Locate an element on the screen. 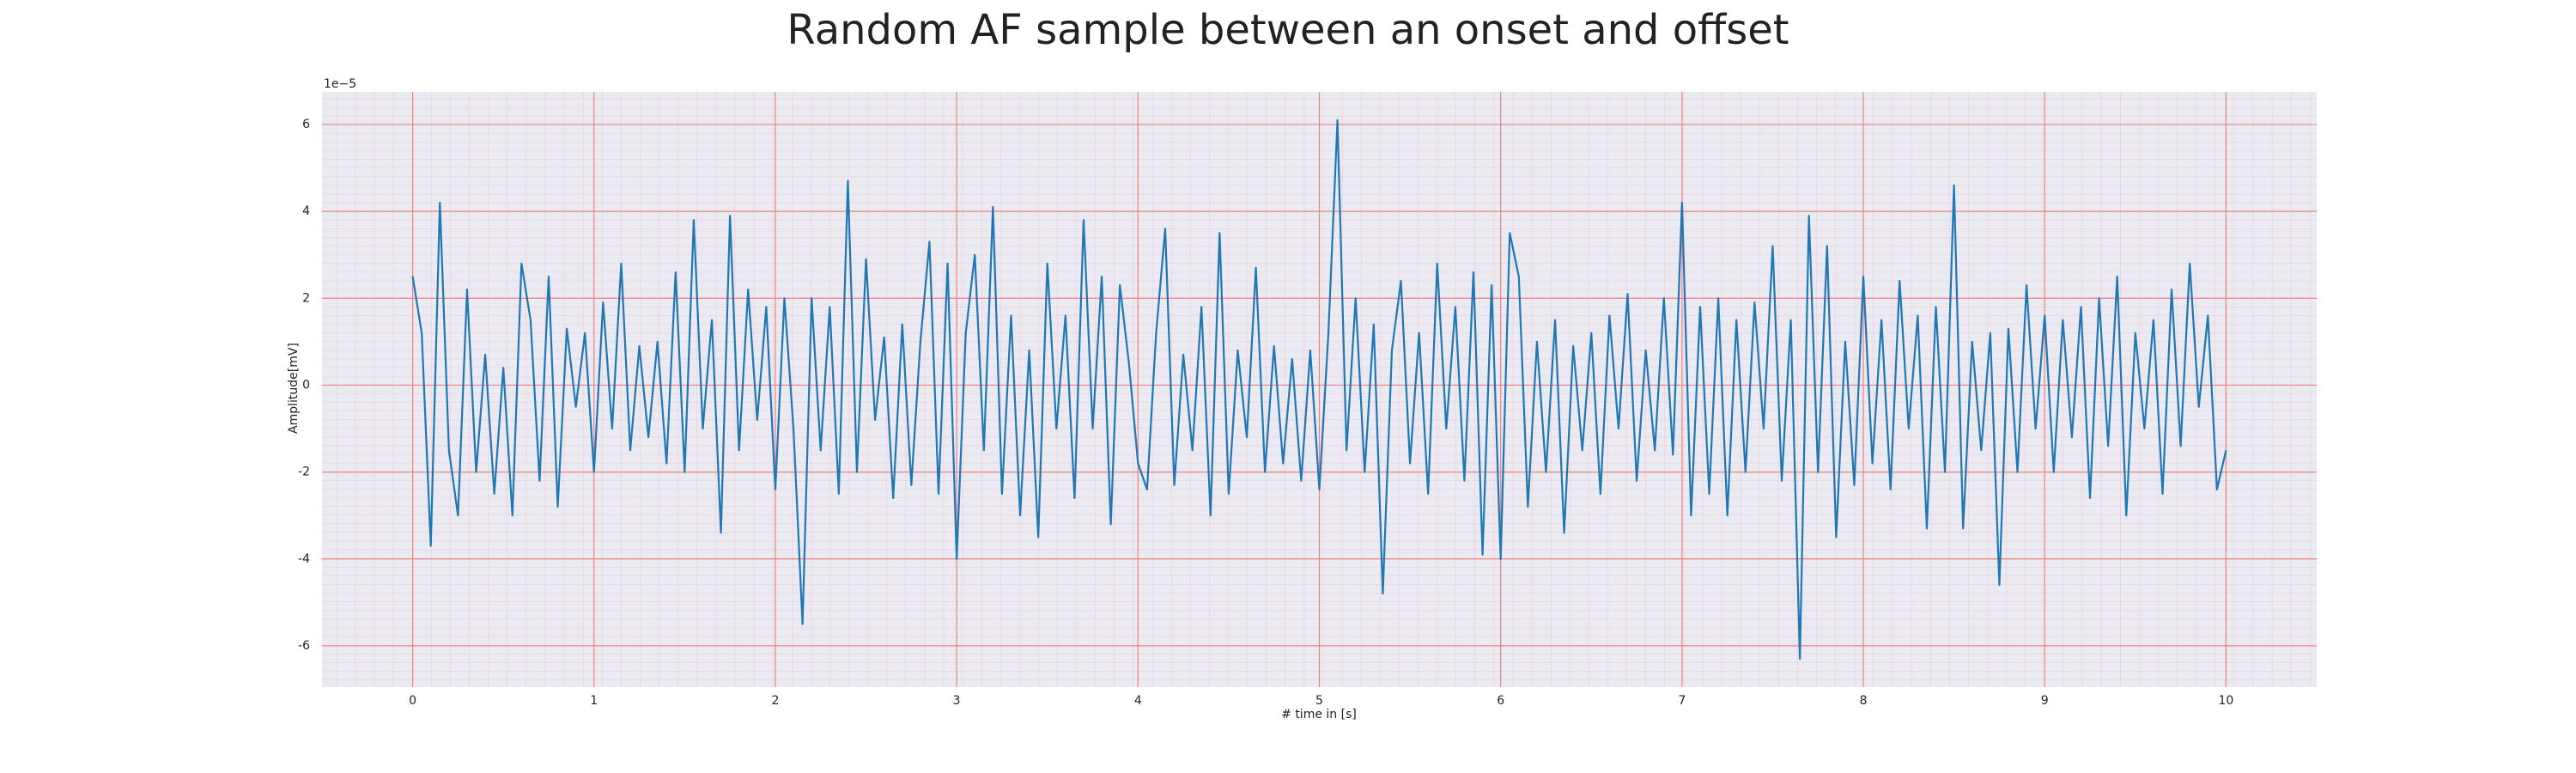  x-tick-label: 0 is located at coordinates (412, 701).